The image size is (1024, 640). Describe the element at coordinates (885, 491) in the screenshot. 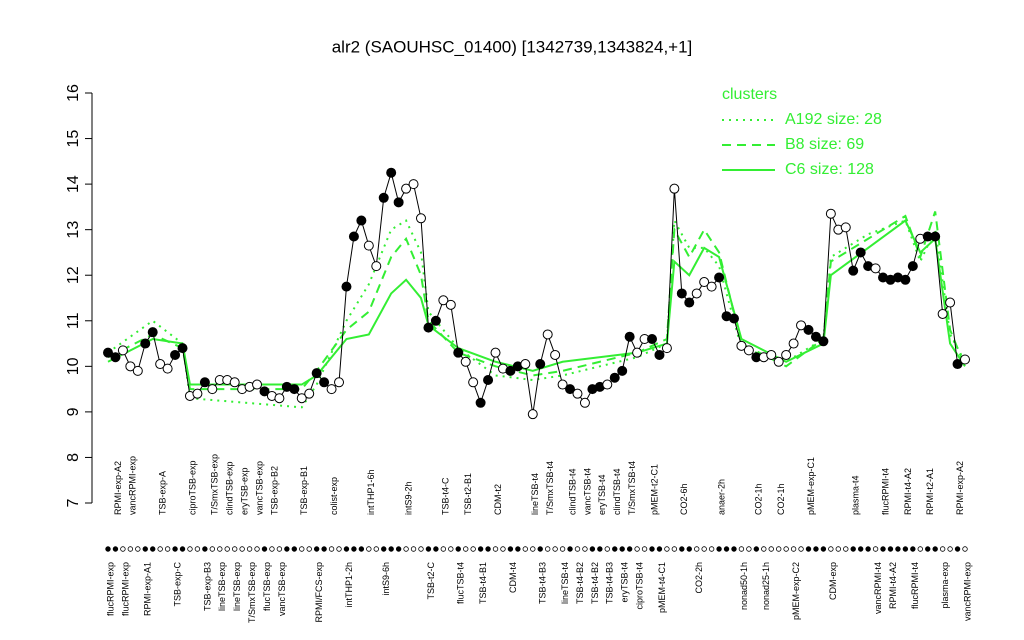

I see `x-tick-label: flucRPMI-t4` at that location.